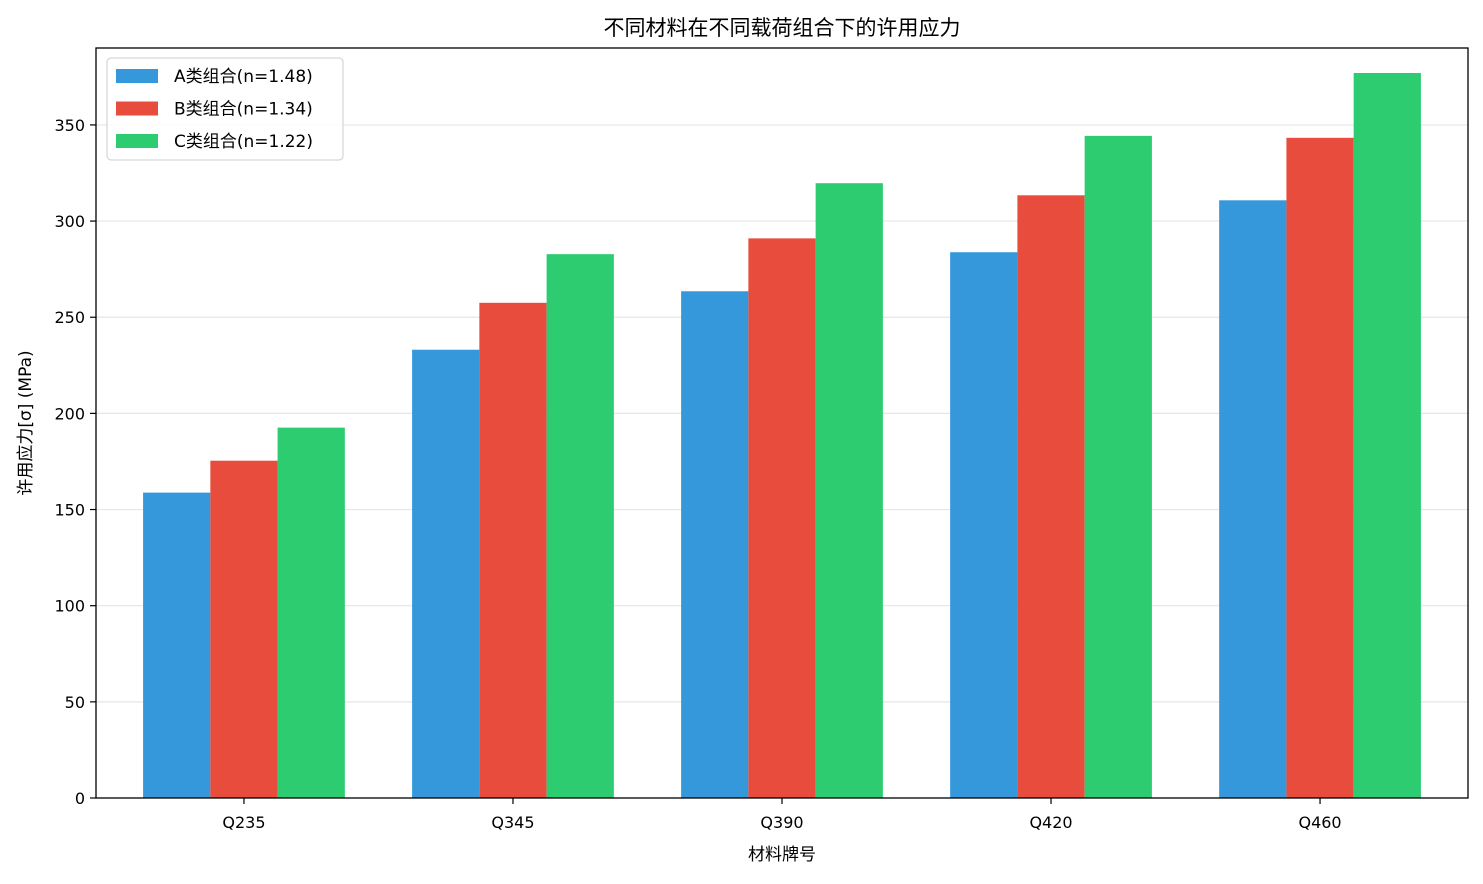 The height and width of the screenshot is (884, 1483). I want to click on x-tick-label-q235: Q235, so click(243, 822).